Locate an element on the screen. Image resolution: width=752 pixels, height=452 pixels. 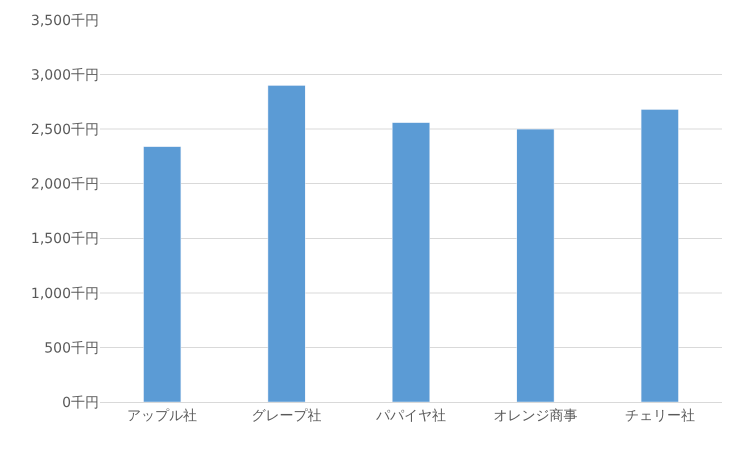
x-tick-label: チェリー社 is located at coordinates (659, 416).